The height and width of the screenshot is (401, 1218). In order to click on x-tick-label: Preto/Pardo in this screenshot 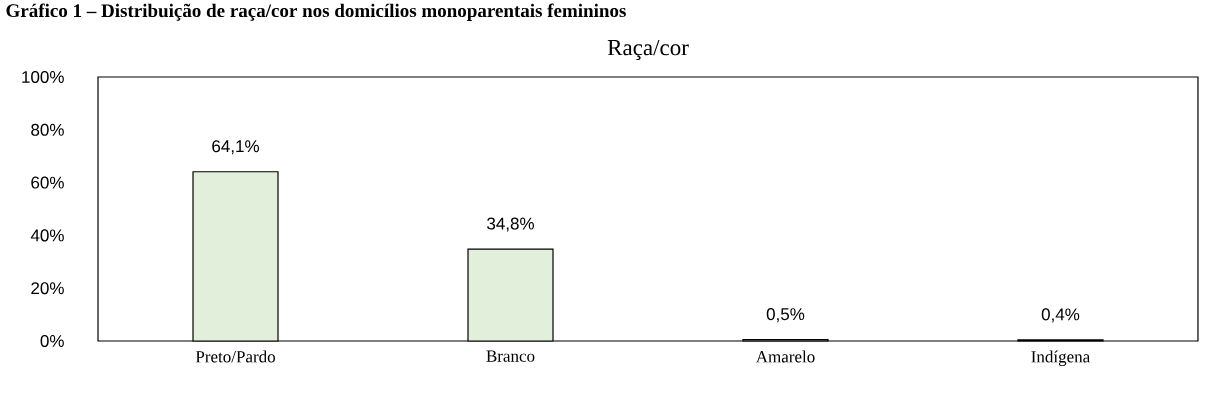, I will do `click(235, 356)`.